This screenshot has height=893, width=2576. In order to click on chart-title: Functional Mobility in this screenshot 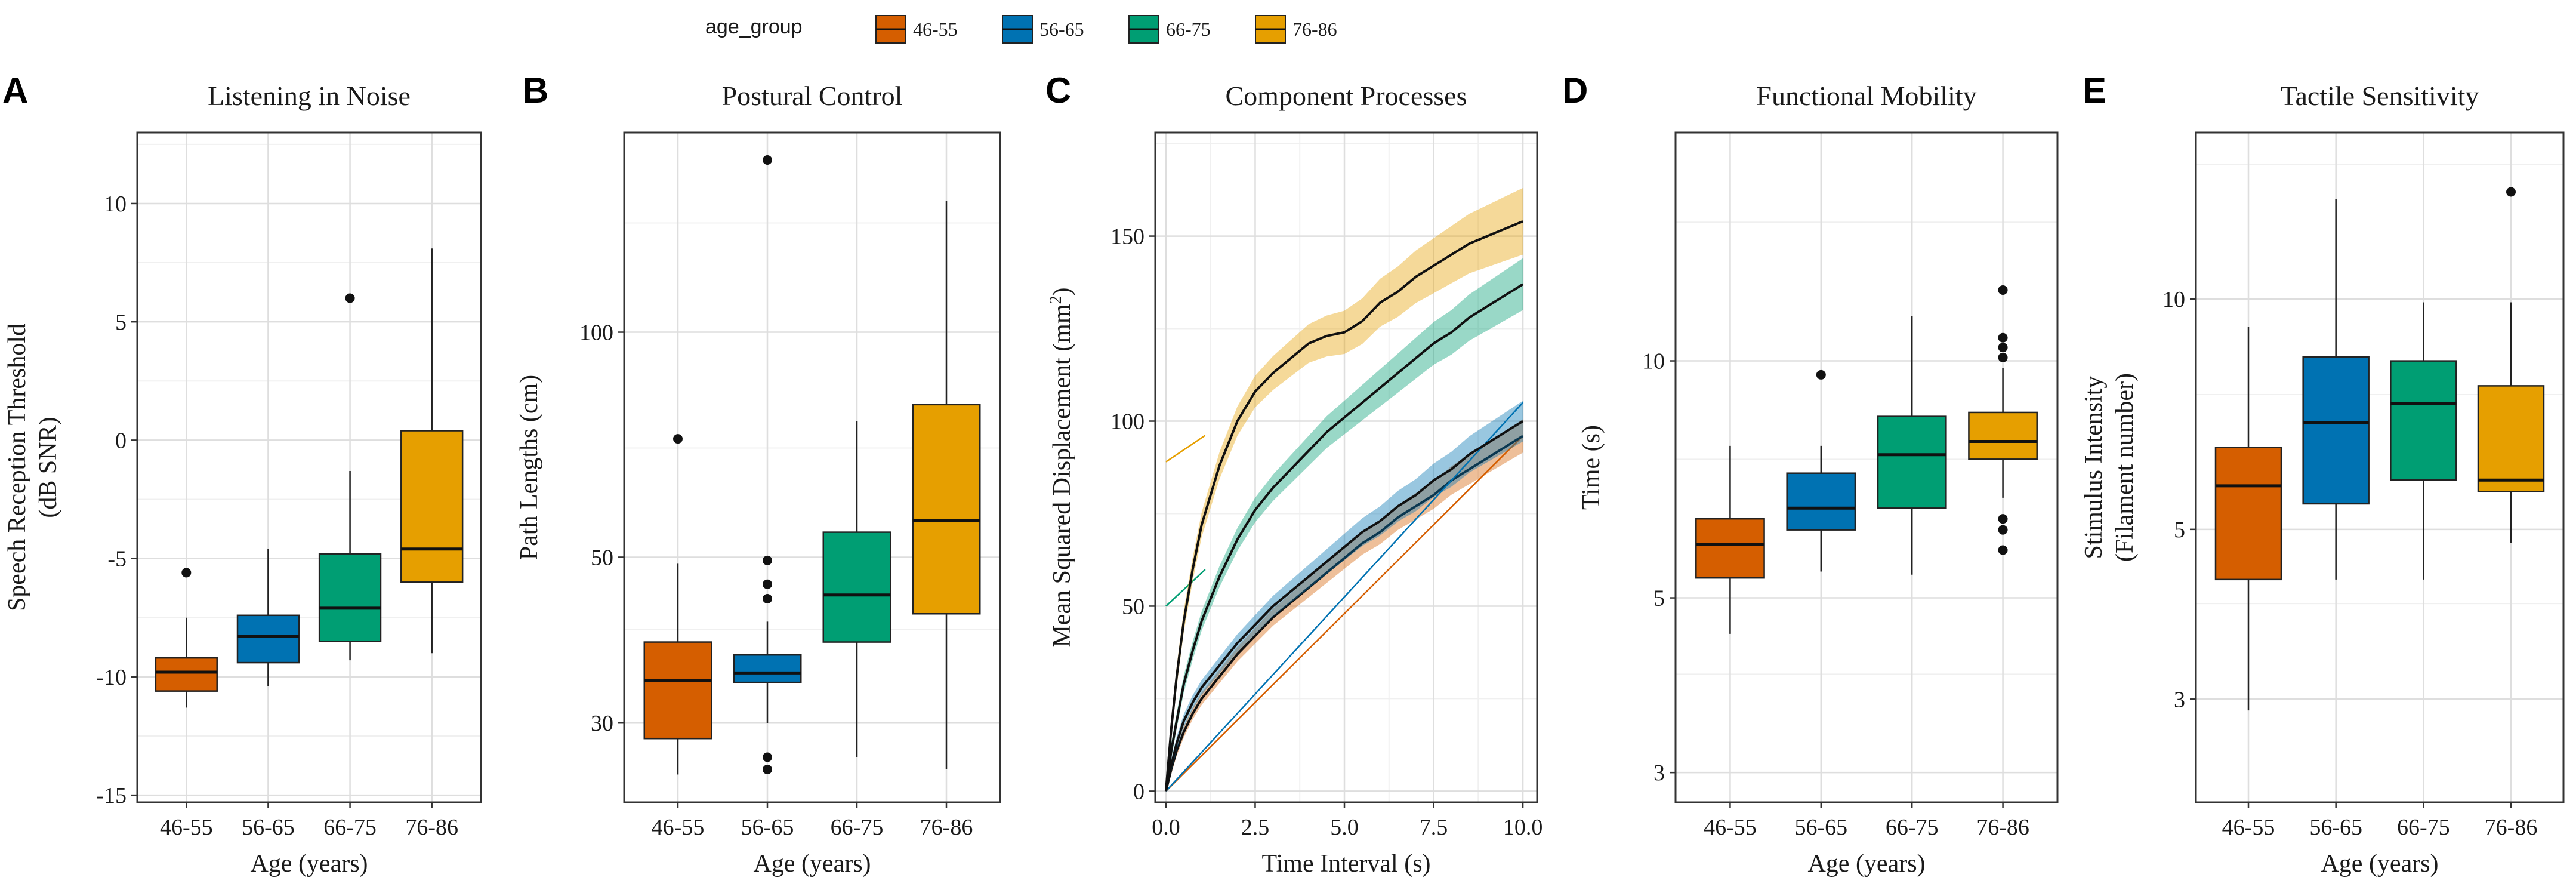, I will do `click(1866, 96)`.